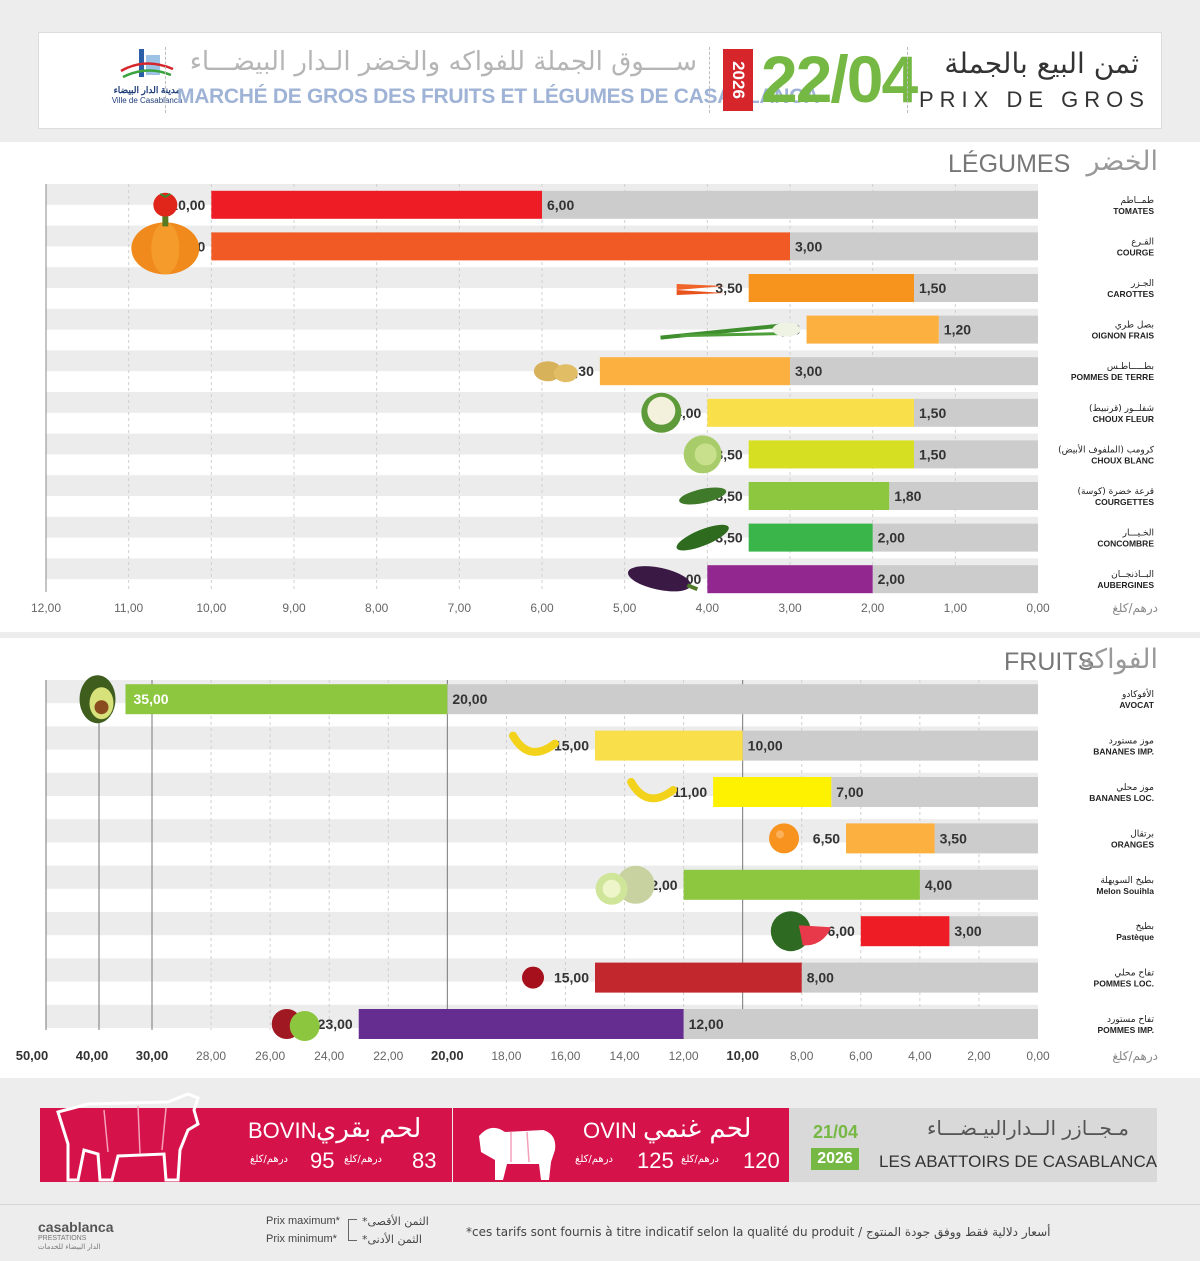 The width and height of the screenshot is (1200, 1261). What do you see at coordinates (1138, 534) in the screenshot?
I see `category-ar-8: الخـيـــار` at bounding box center [1138, 534].